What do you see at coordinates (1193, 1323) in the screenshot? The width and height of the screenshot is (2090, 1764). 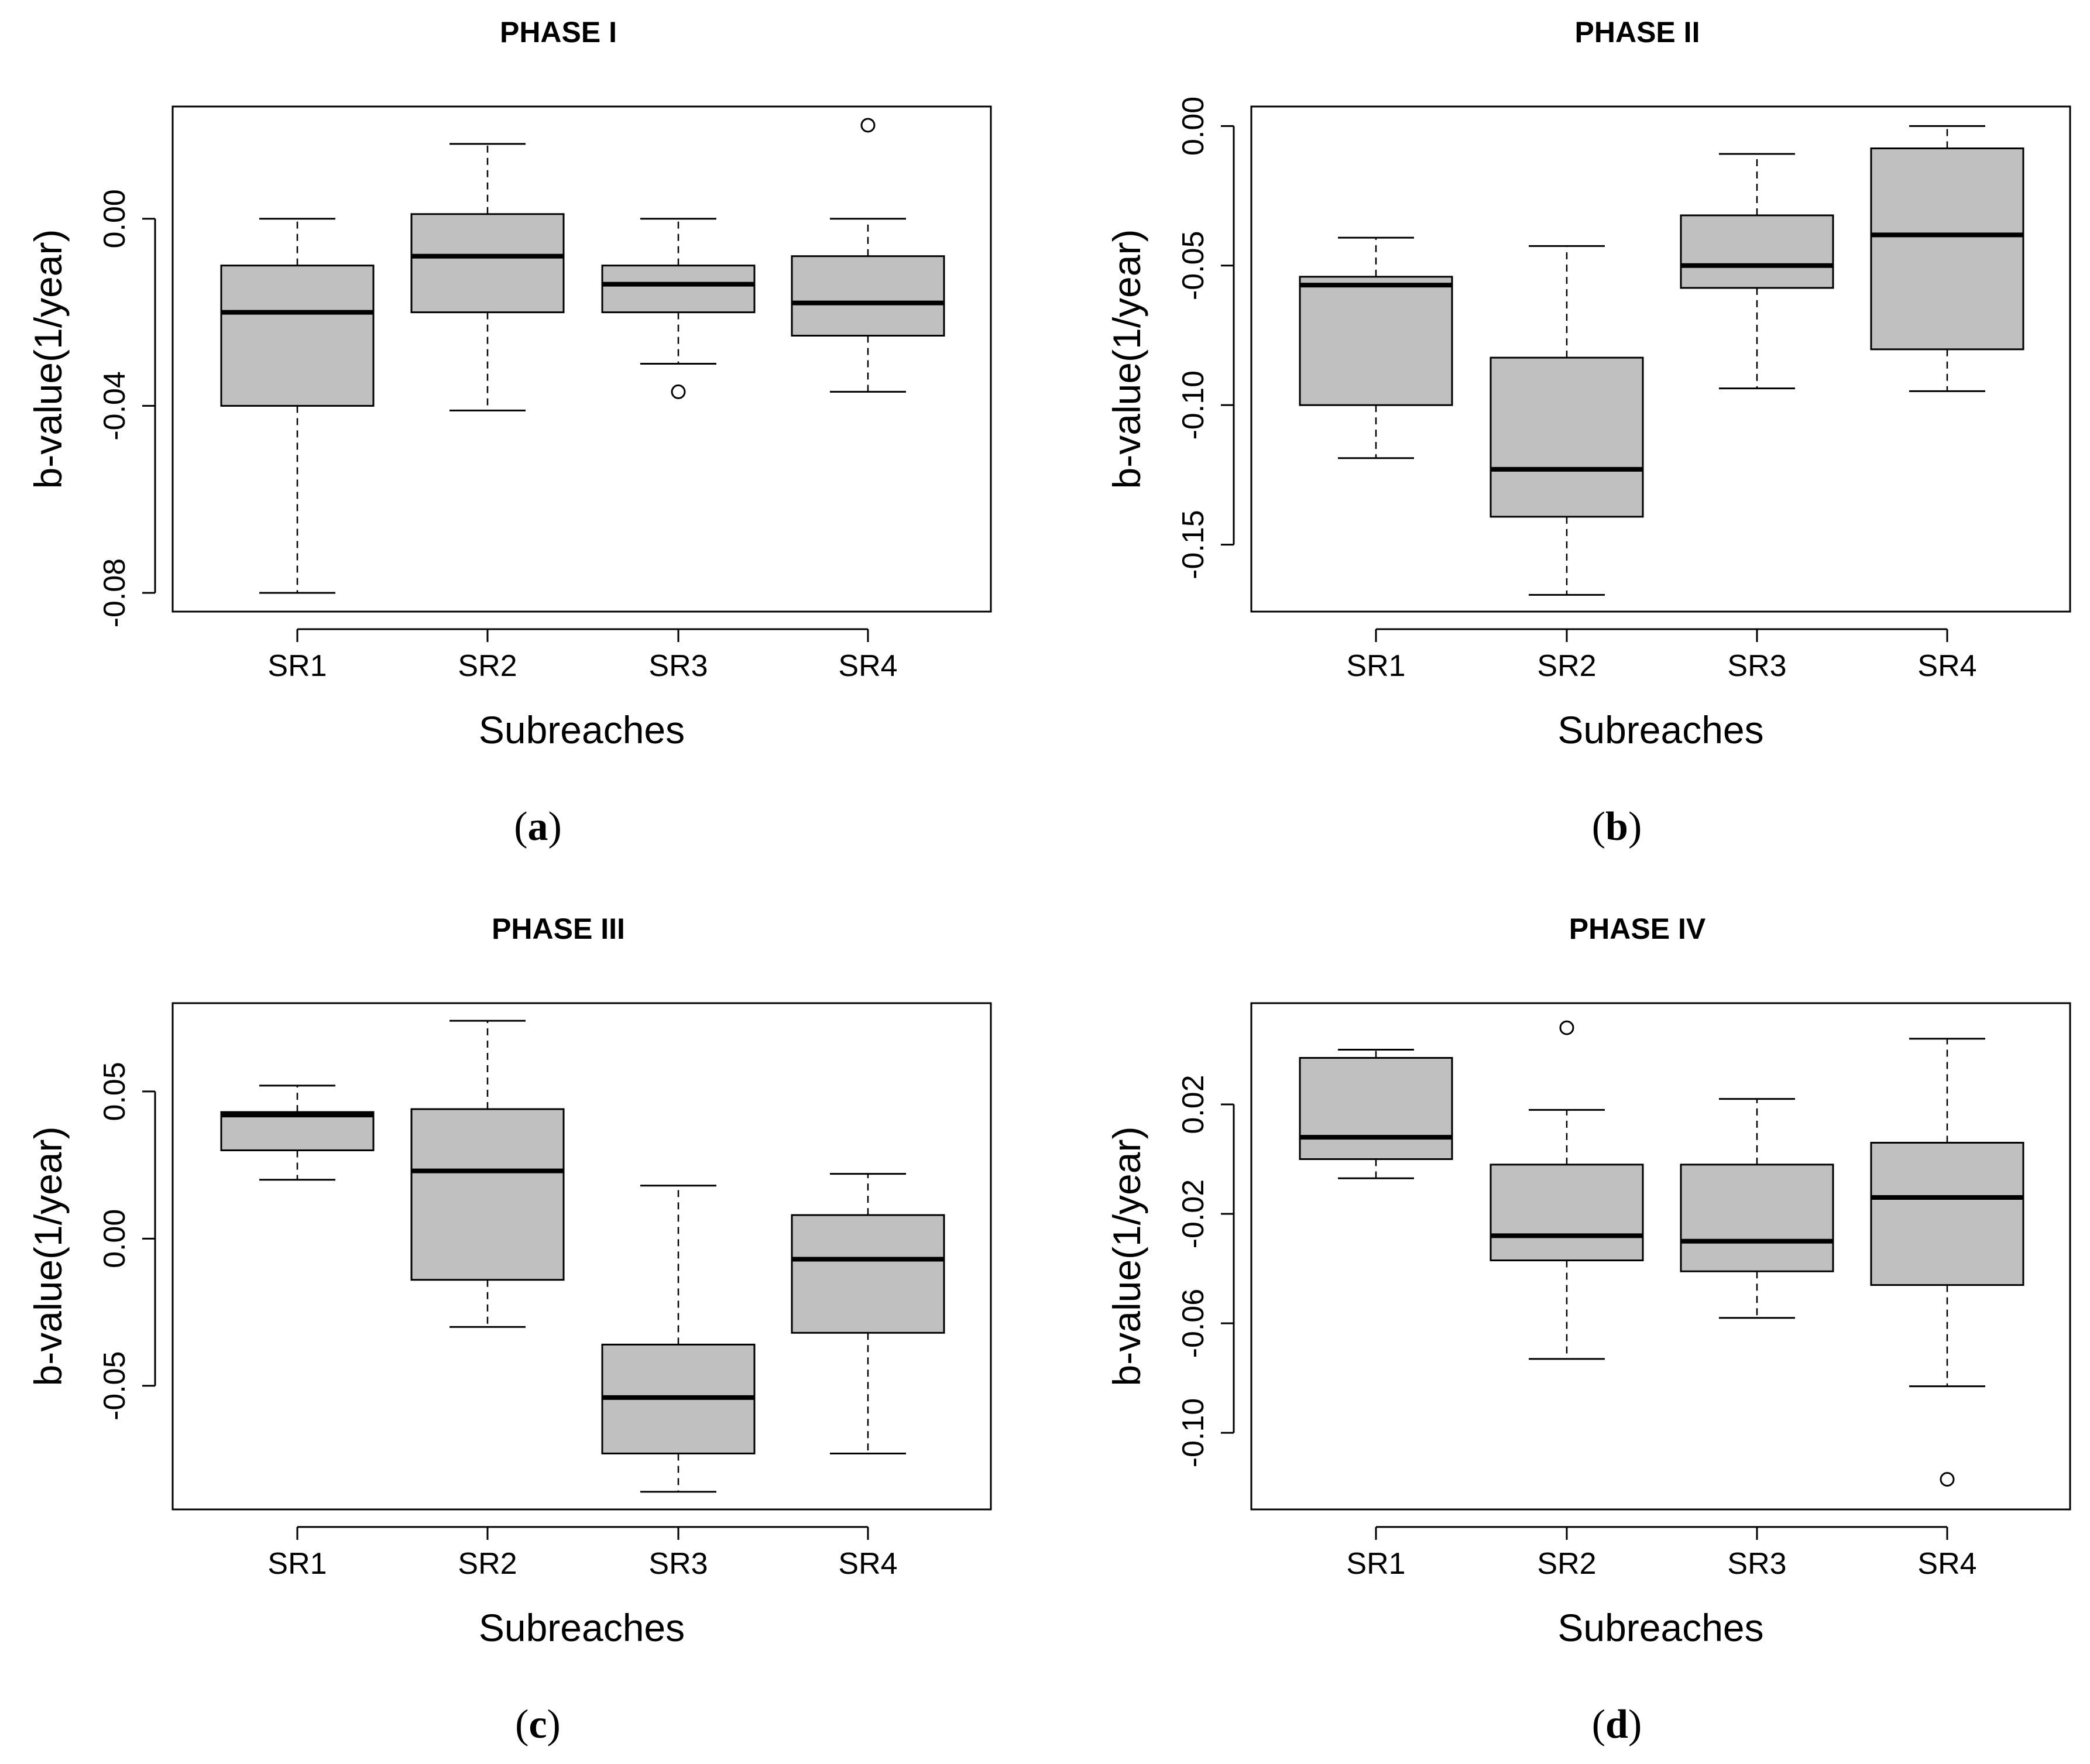 I see `y-tick-label: -0.06` at bounding box center [1193, 1323].